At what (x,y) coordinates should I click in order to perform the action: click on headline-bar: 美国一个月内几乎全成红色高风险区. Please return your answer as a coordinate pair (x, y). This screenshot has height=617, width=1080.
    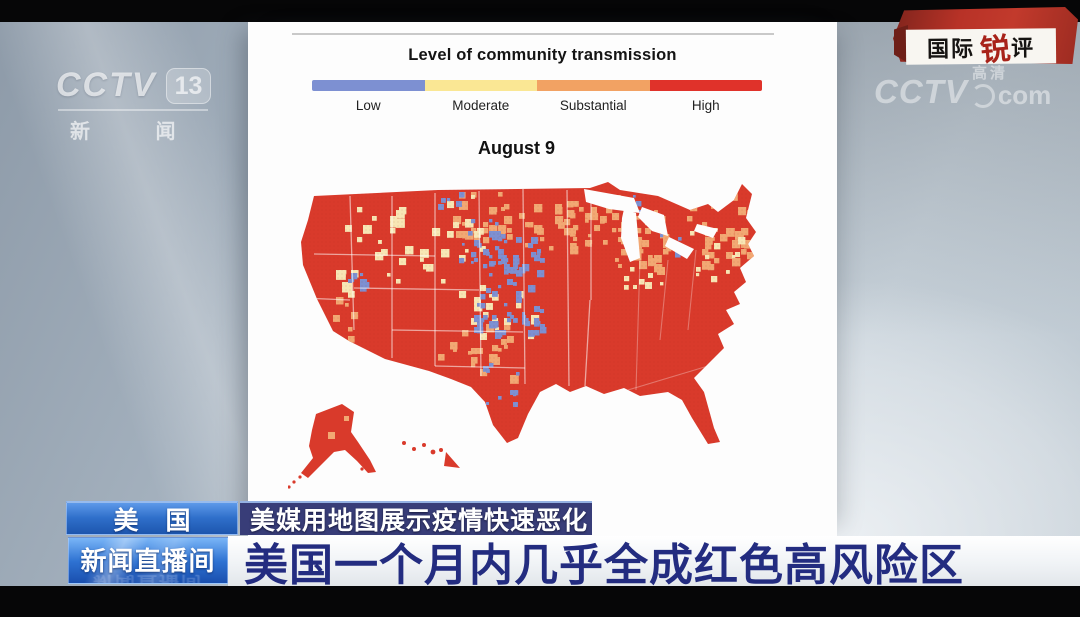
    Looking at the image, I should click on (654, 563).